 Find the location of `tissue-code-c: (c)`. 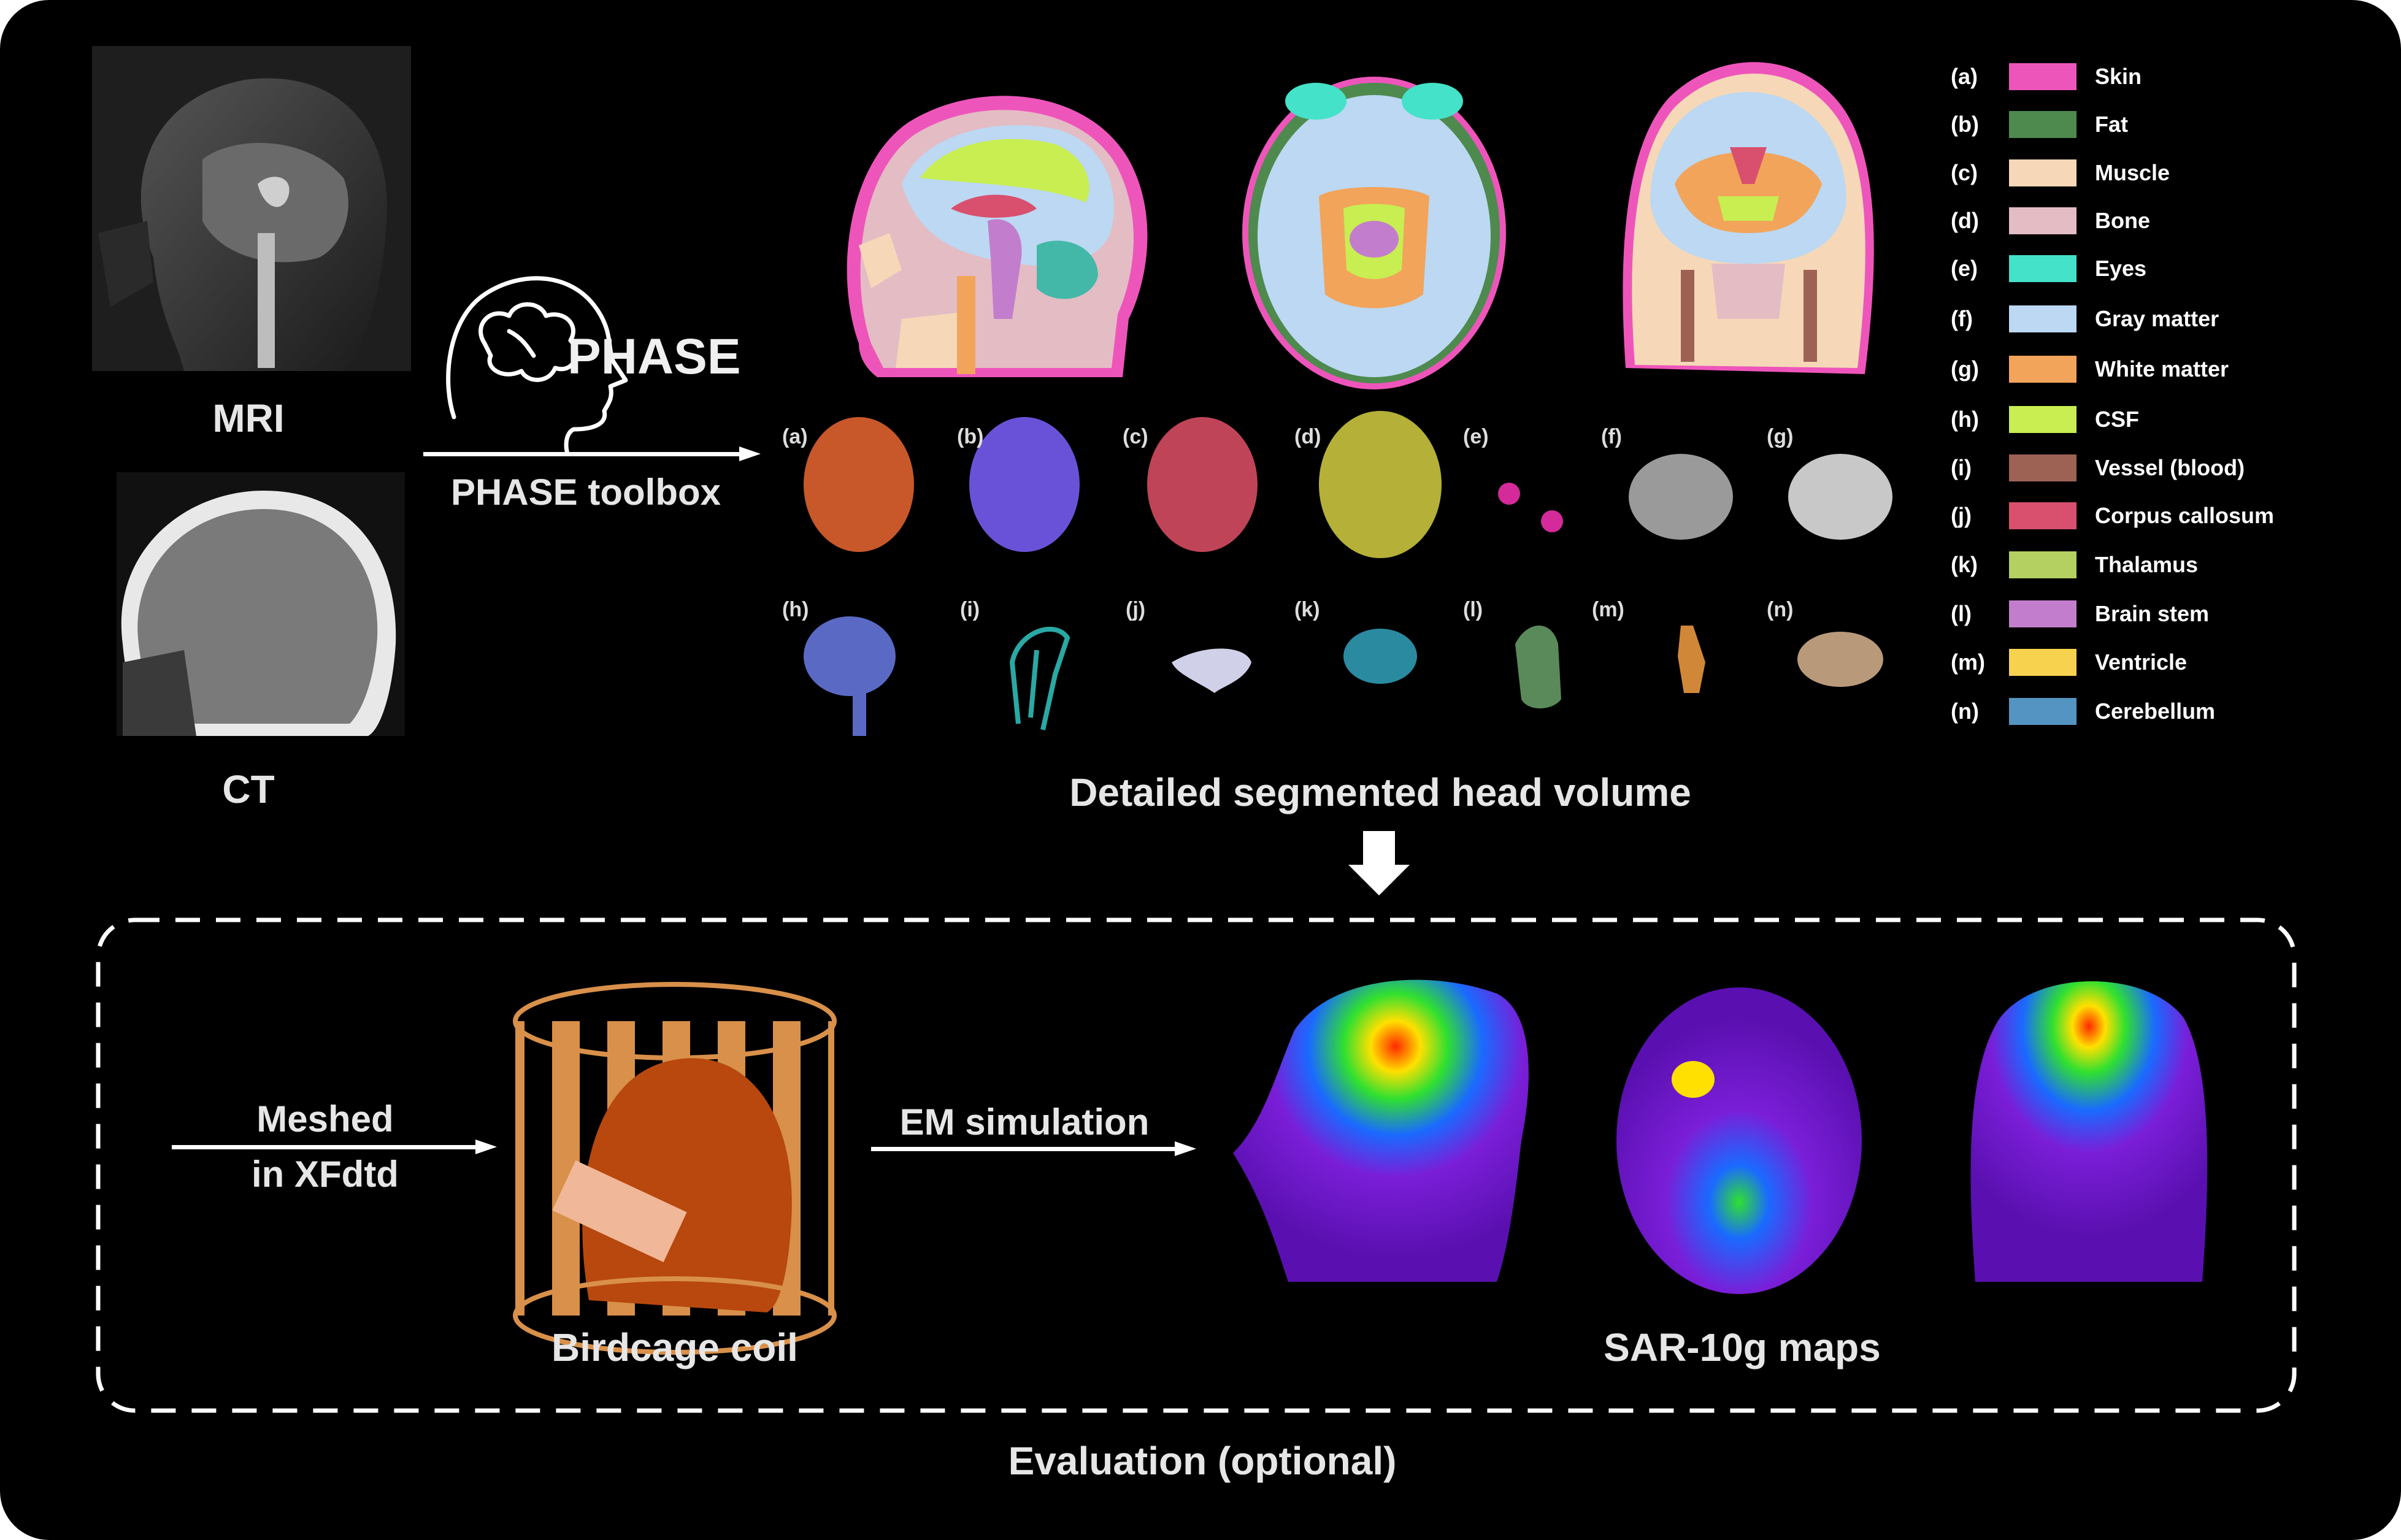

tissue-code-c: (c) is located at coordinates (1135, 436).